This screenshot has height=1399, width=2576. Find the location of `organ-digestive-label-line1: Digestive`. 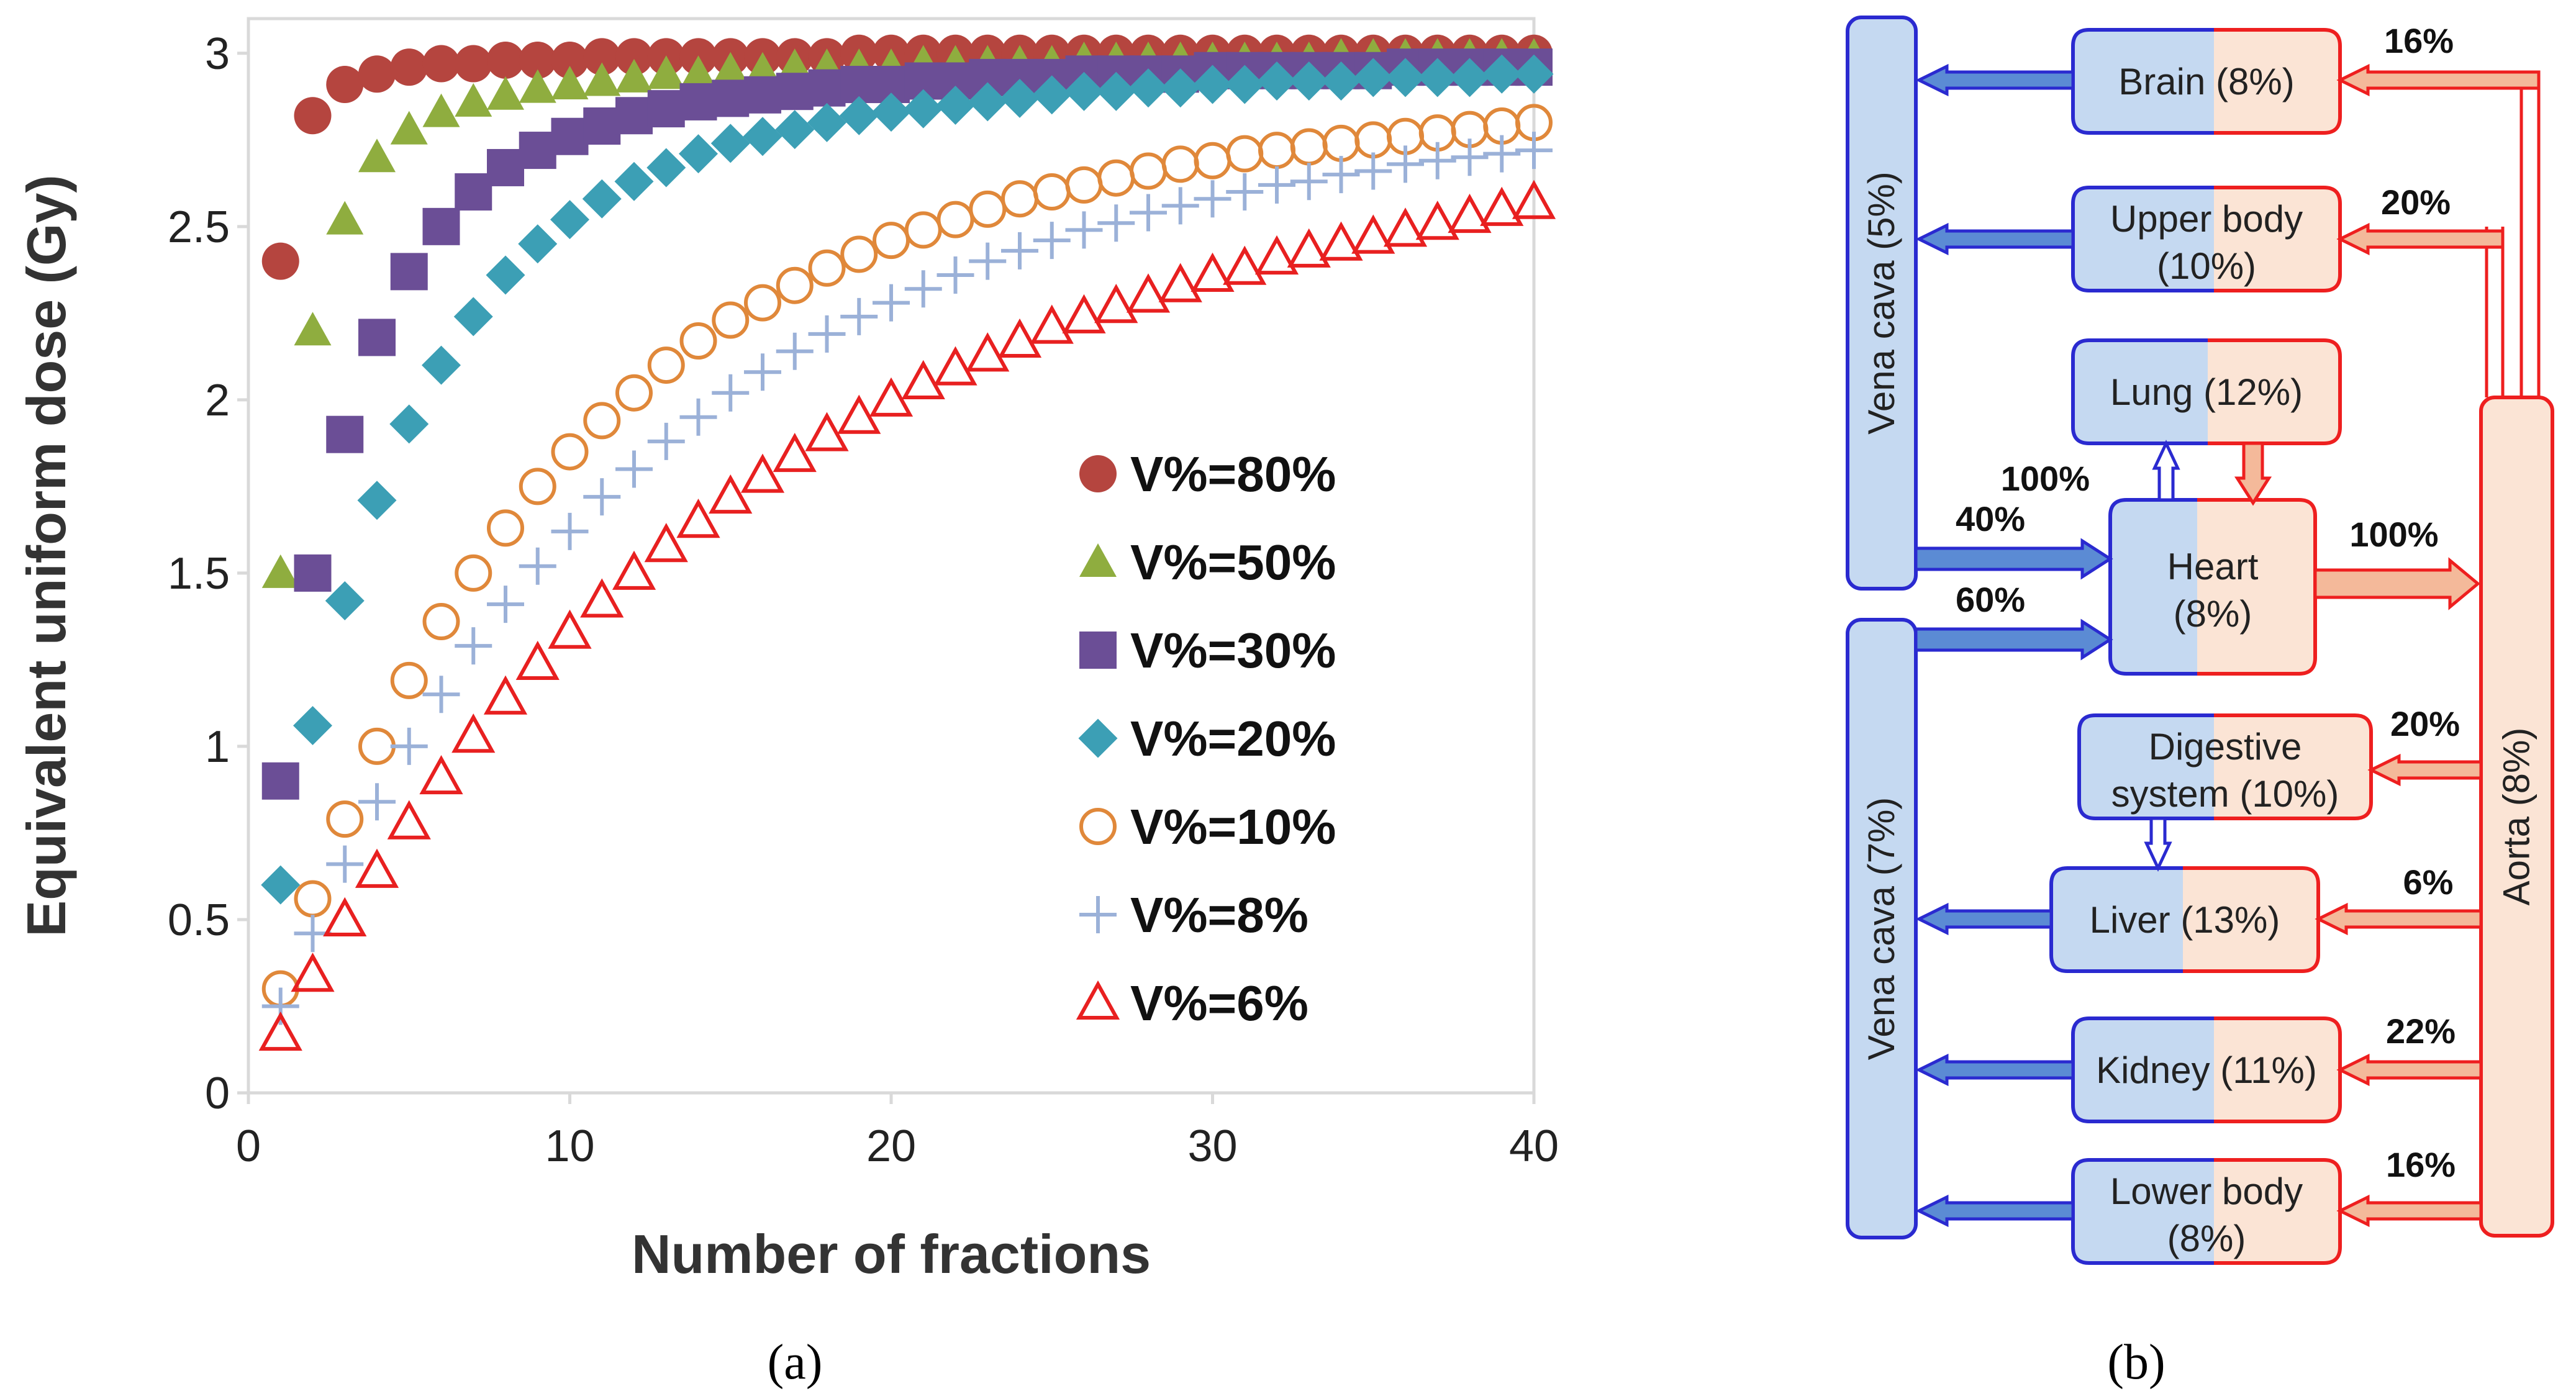

organ-digestive-label-line1: Digestive is located at coordinates (2225, 746).